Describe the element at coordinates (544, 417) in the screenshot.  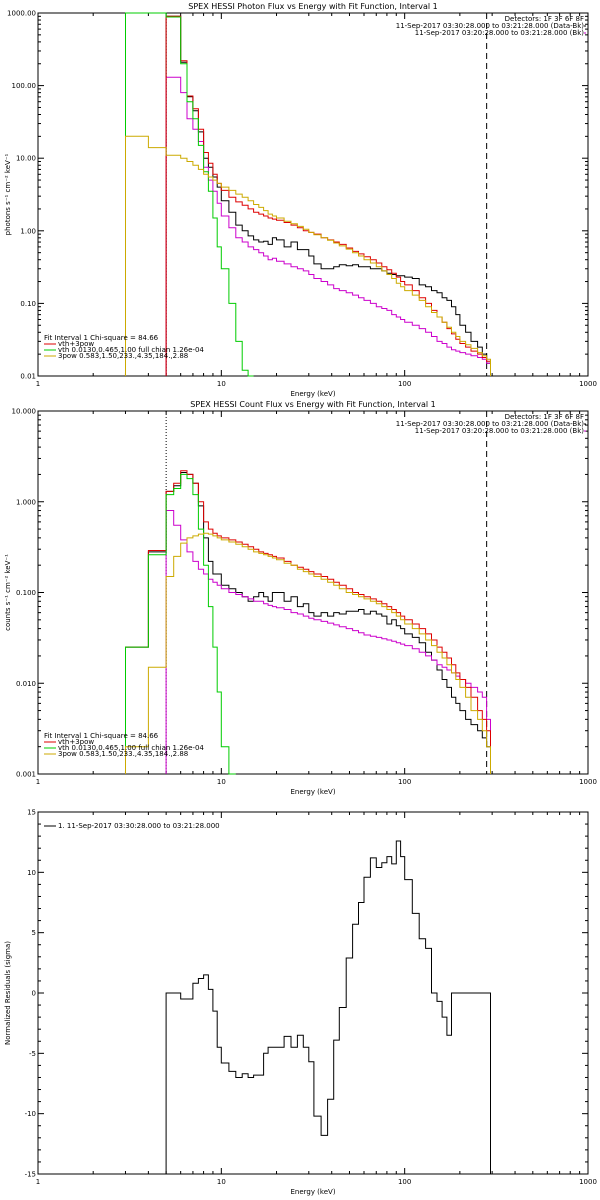
I see `chart2-header-line: Detectors: 1F 3F 6F 8F` at that location.